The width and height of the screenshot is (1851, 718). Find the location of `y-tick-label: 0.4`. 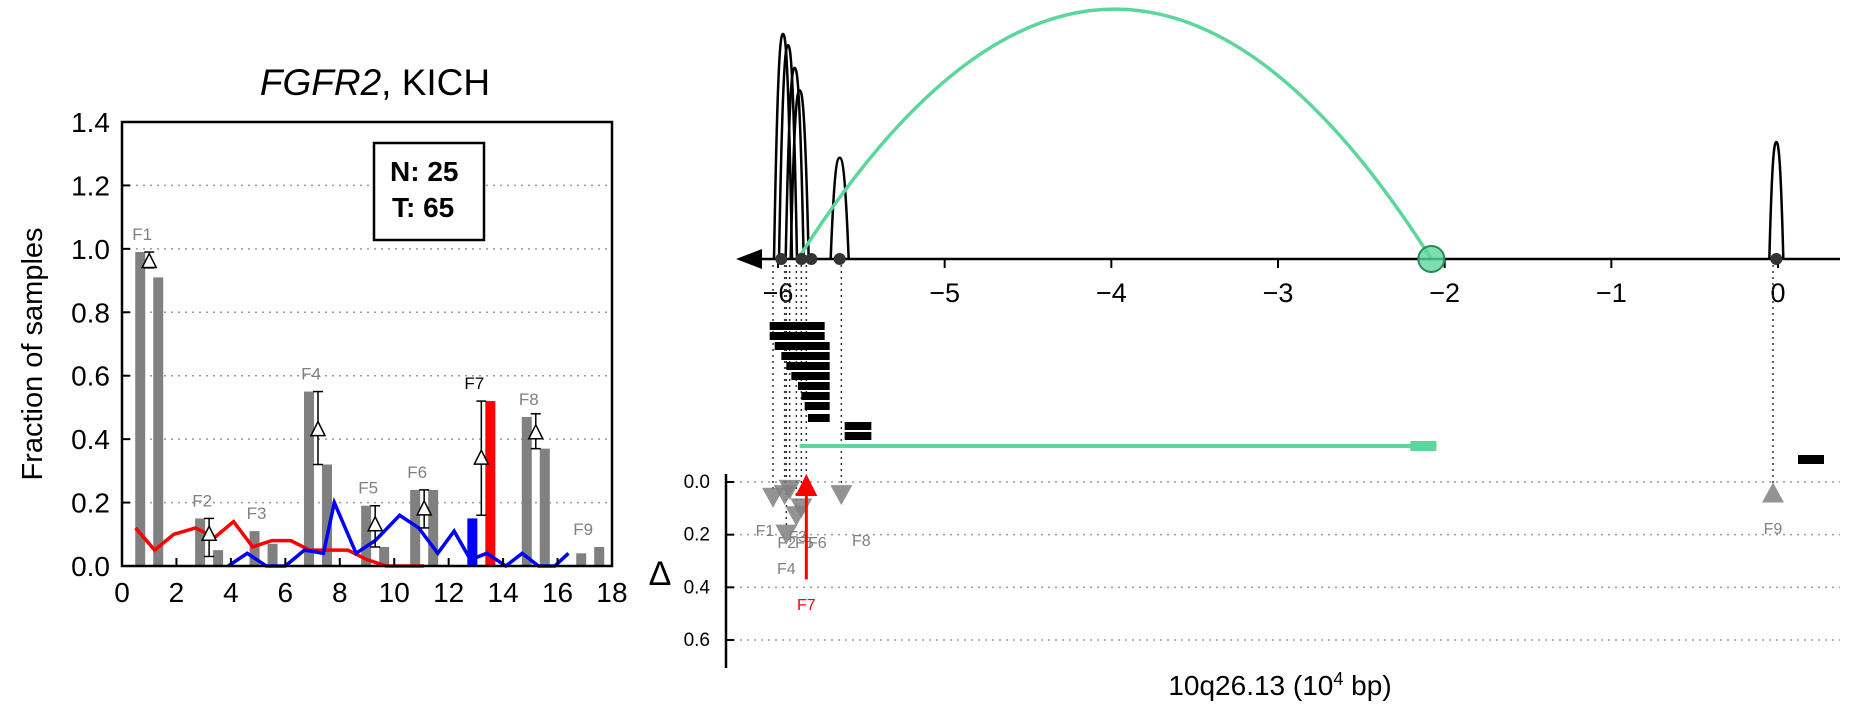

y-tick-label: 0.4 is located at coordinates (90, 439).